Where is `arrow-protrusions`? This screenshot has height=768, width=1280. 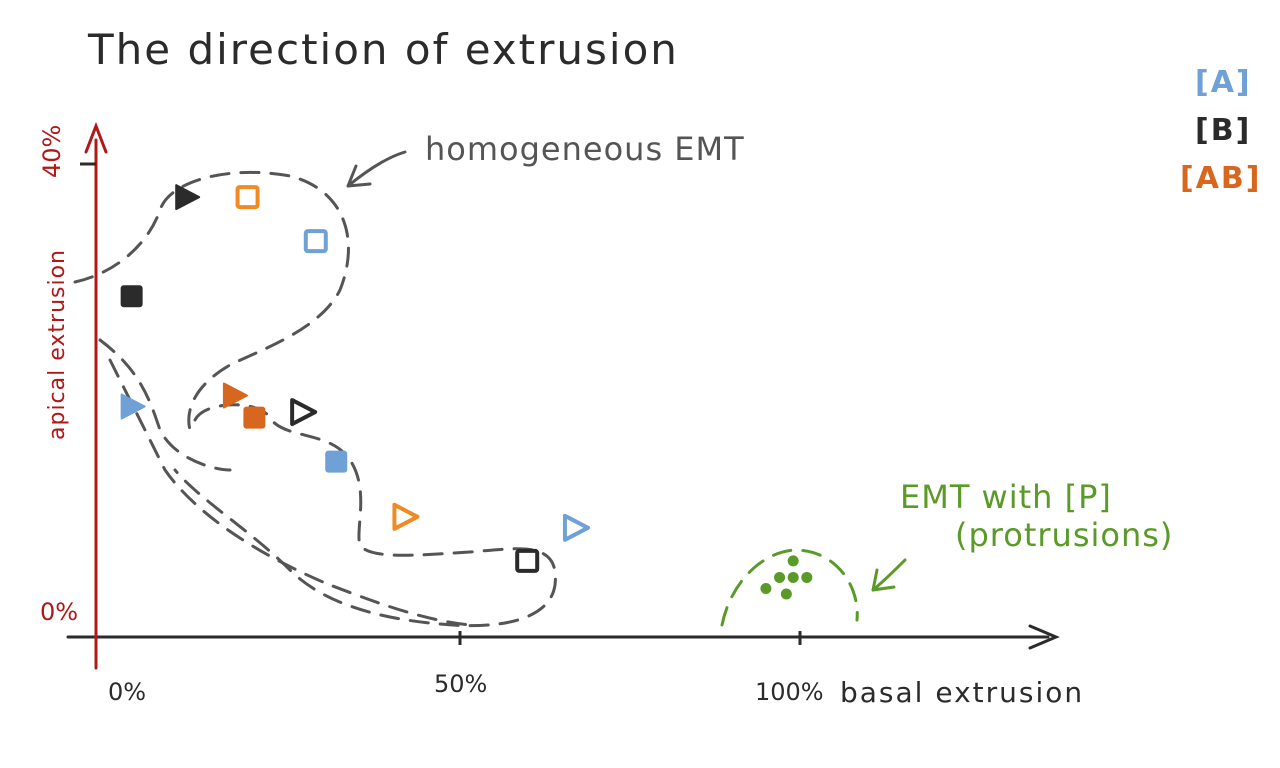
arrow-protrusions is located at coordinates (889, 575).